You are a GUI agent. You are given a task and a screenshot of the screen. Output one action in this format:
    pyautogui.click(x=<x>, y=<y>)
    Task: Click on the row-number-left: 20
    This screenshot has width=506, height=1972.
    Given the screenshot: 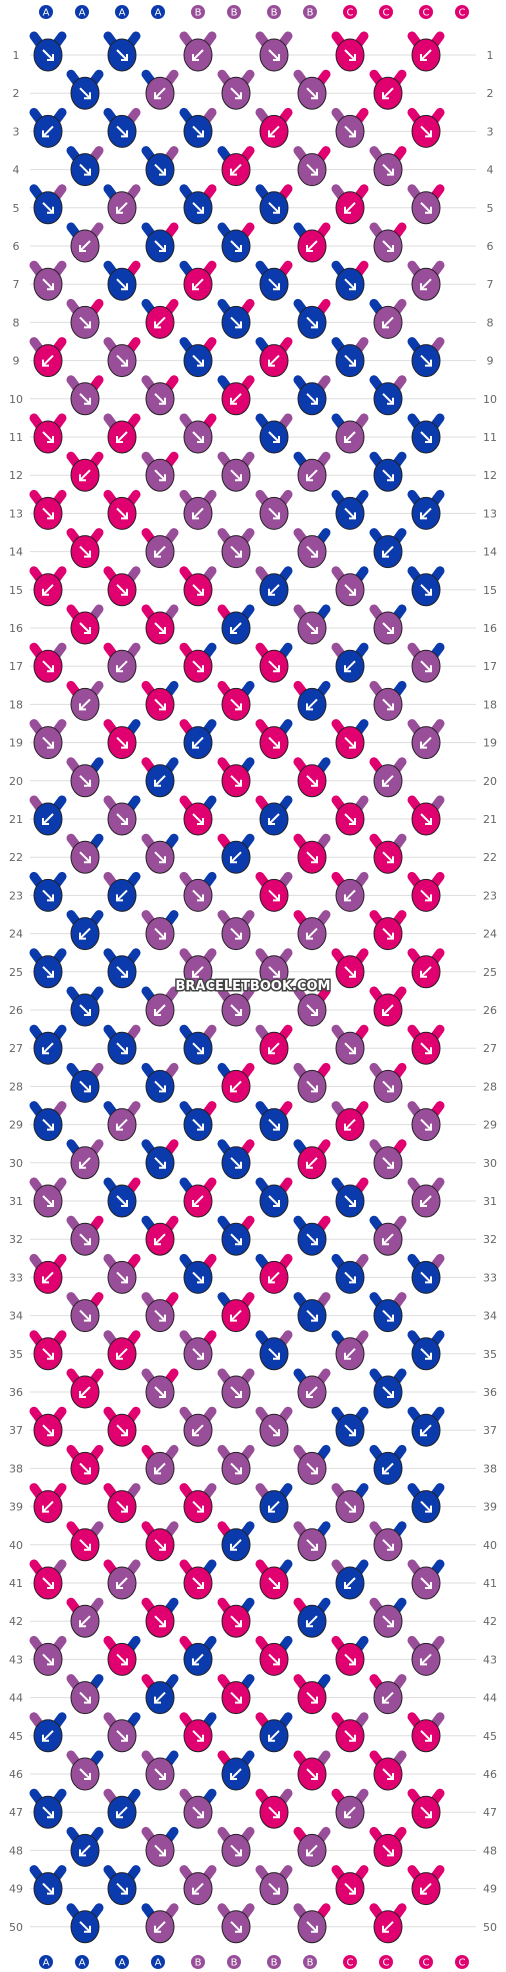 What is the action you would take?
    pyautogui.click(x=16, y=781)
    